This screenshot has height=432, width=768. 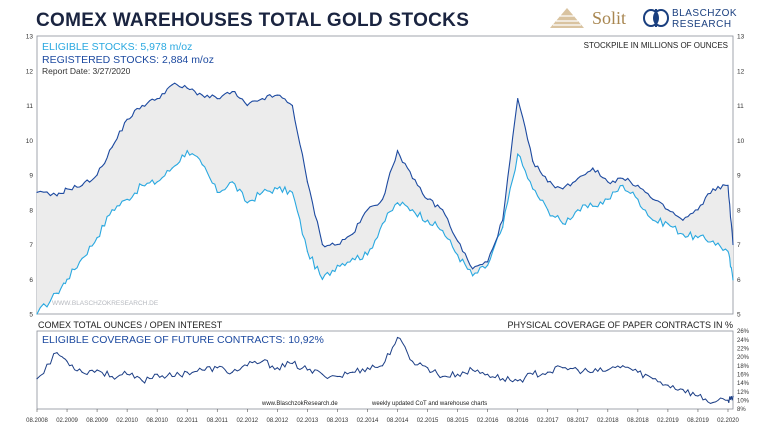 I want to click on x-tick-label: 08.2016, so click(x=518, y=421).